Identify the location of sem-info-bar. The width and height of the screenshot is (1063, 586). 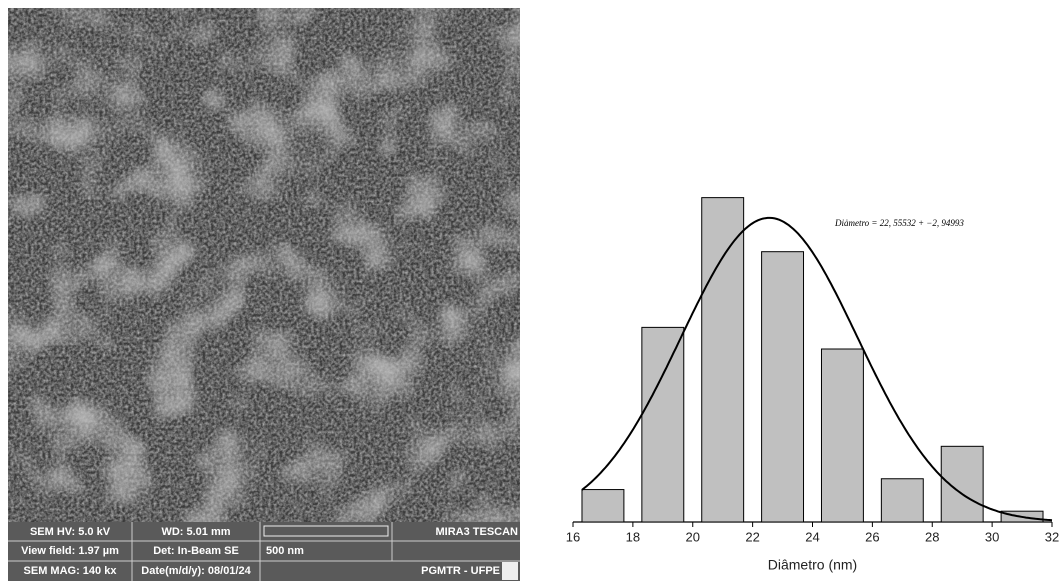
(264, 551).